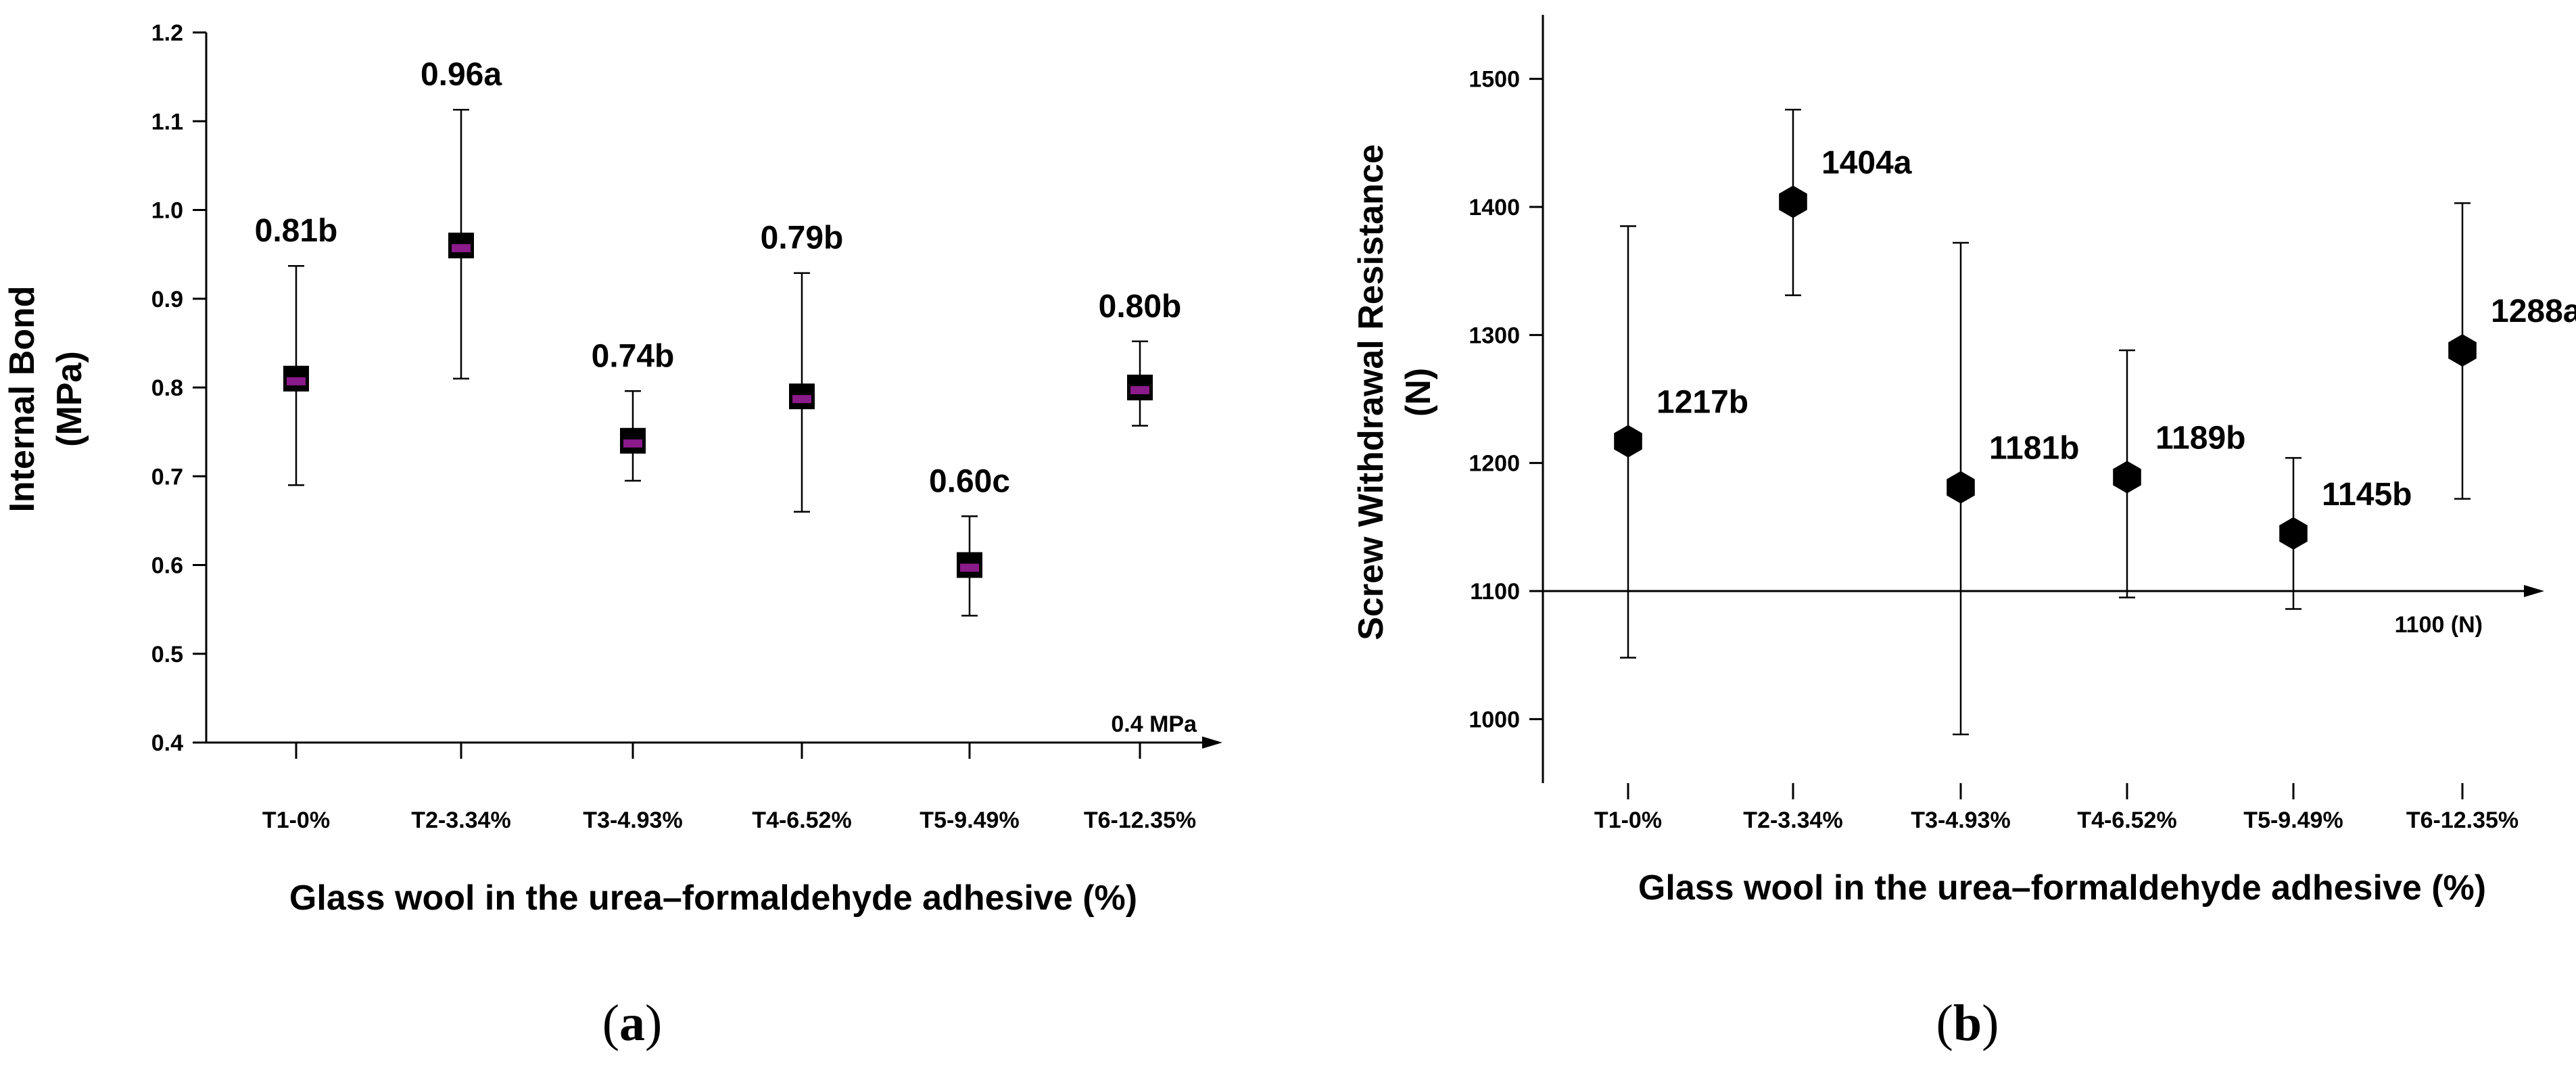 This screenshot has width=2576, height=1080. Describe the element at coordinates (633, 356) in the screenshot. I see `data-label: 0.74b` at that location.